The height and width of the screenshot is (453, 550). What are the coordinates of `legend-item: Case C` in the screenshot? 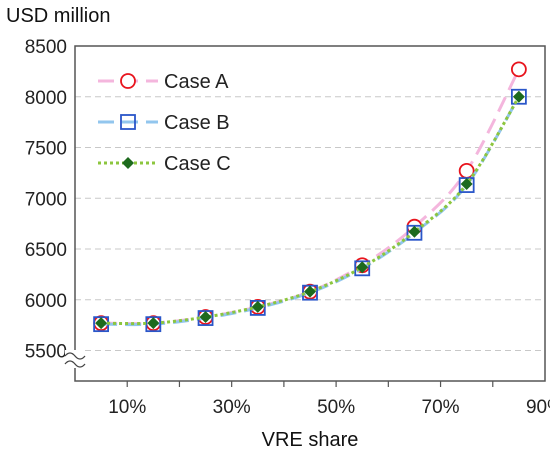 It's located at (164, 164).